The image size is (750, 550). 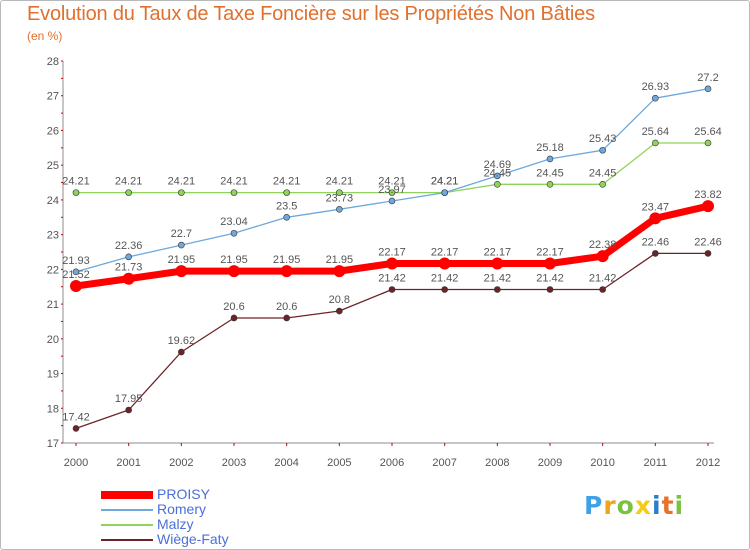 I want to click on y-tick-label: 21, so click(x=53, y=305).